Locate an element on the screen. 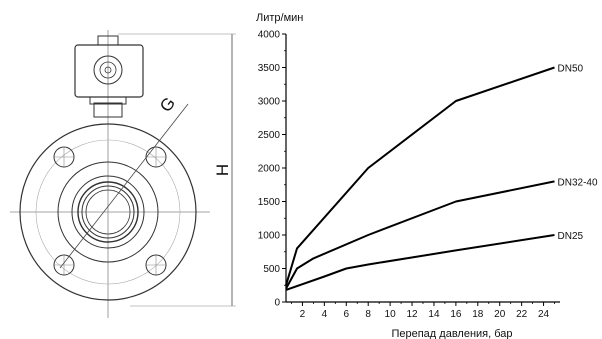 This screenshot has width=602, height=339. dimension-h-label: H is located at coordinates (222, 170).